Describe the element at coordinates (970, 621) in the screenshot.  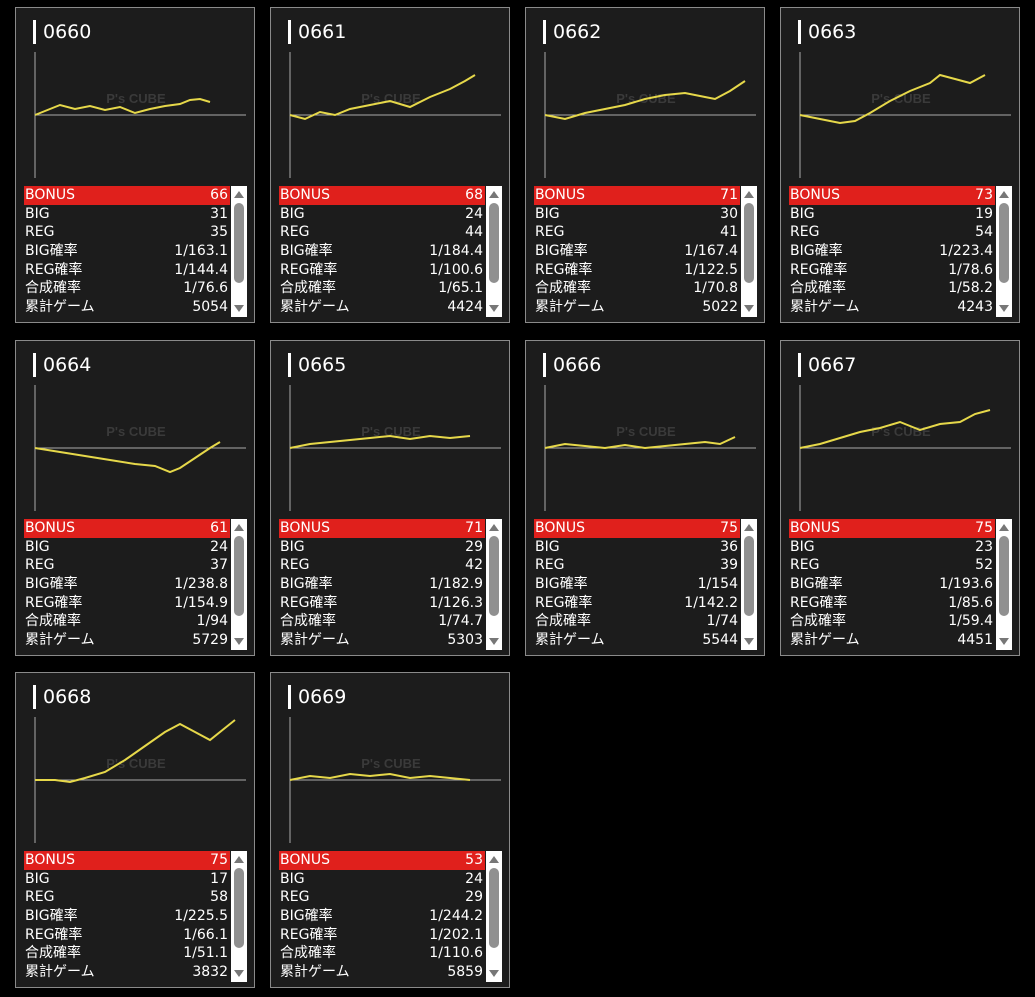
I see `stat-value: 1/59.4` at that location.